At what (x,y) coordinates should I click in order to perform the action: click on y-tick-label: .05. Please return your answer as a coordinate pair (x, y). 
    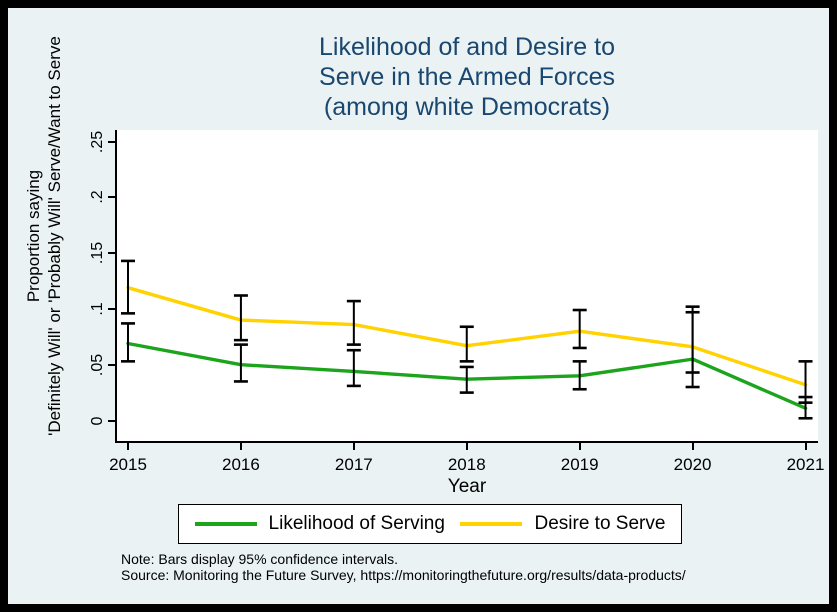
    Looking at the image, I should click on (97, 364).